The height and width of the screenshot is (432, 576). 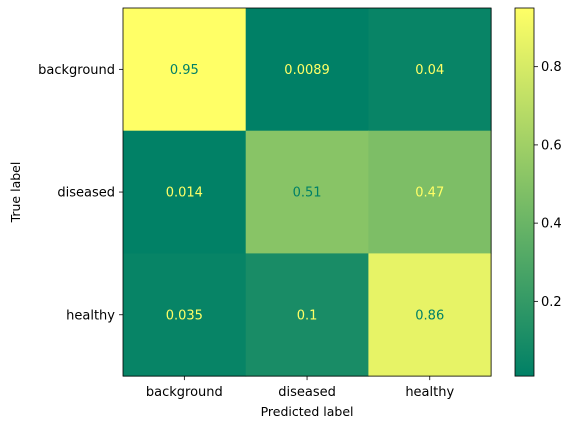 What do you see at coordinates (551, 145) in the screenshot?
I see `colorbar-tick-label: 0.6` at bounding box center [551, 145].